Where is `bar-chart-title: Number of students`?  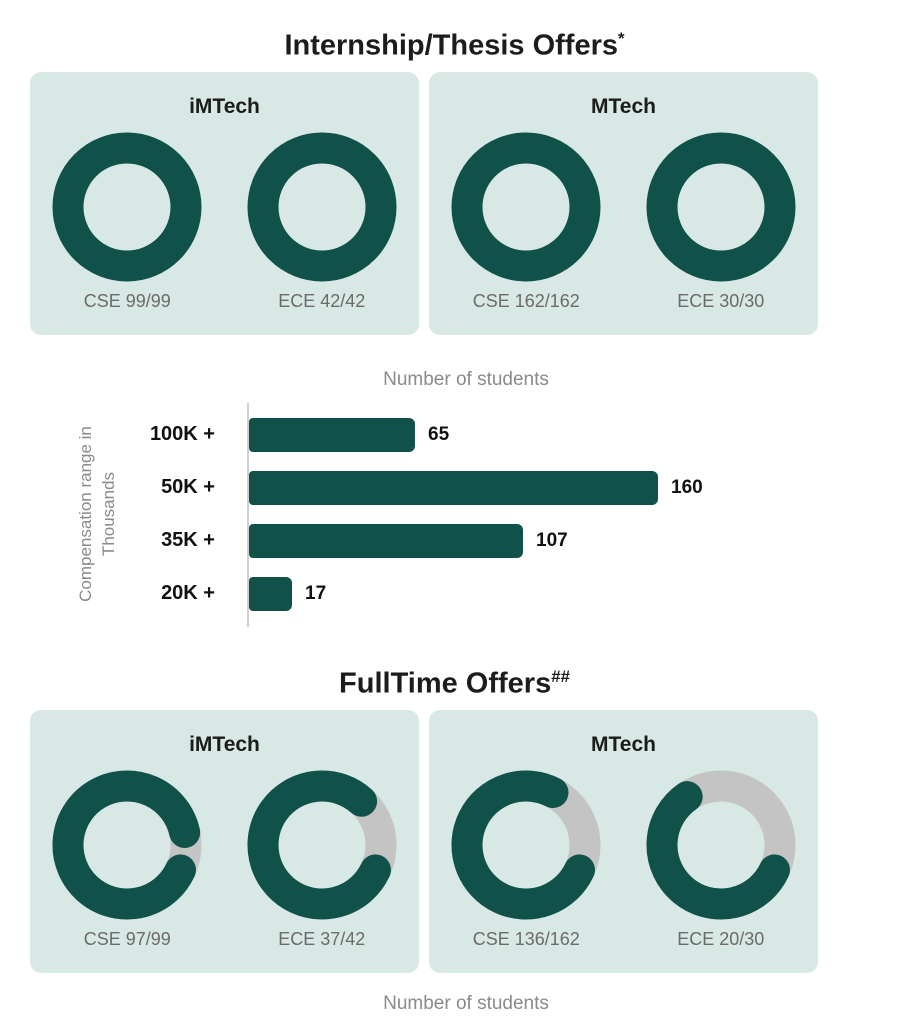 bar-chart-title: Number of students is located at coordinates (466, 379).